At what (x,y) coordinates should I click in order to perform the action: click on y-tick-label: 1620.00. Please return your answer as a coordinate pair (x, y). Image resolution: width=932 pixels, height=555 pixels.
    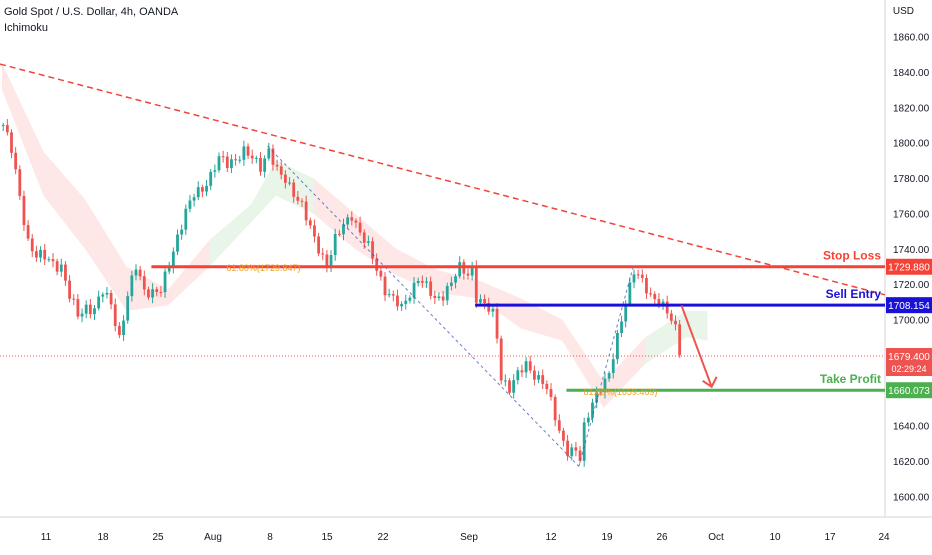
    Looking at the image, I should click on (911, 462).